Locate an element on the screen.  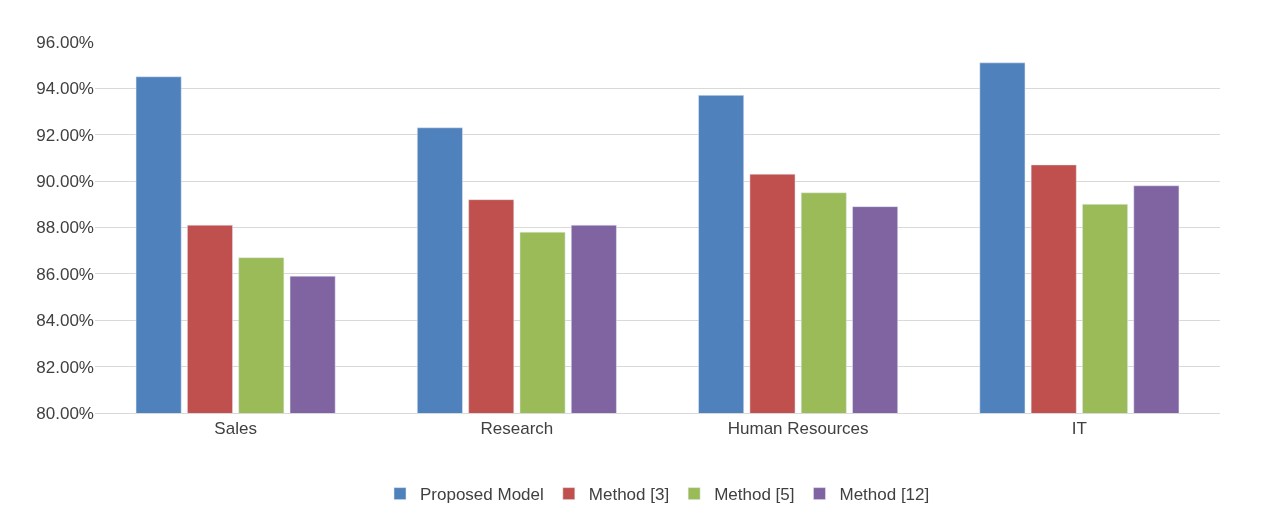
y-tick-label: 82.00% is located at coordinates (65, 367).